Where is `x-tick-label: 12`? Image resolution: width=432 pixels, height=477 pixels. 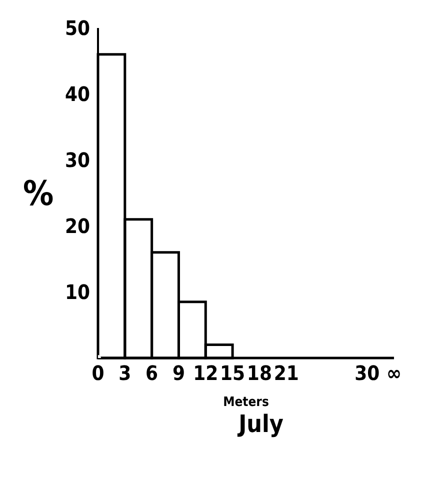 x-tick-label: 12 is located at coordinates (205, 373).